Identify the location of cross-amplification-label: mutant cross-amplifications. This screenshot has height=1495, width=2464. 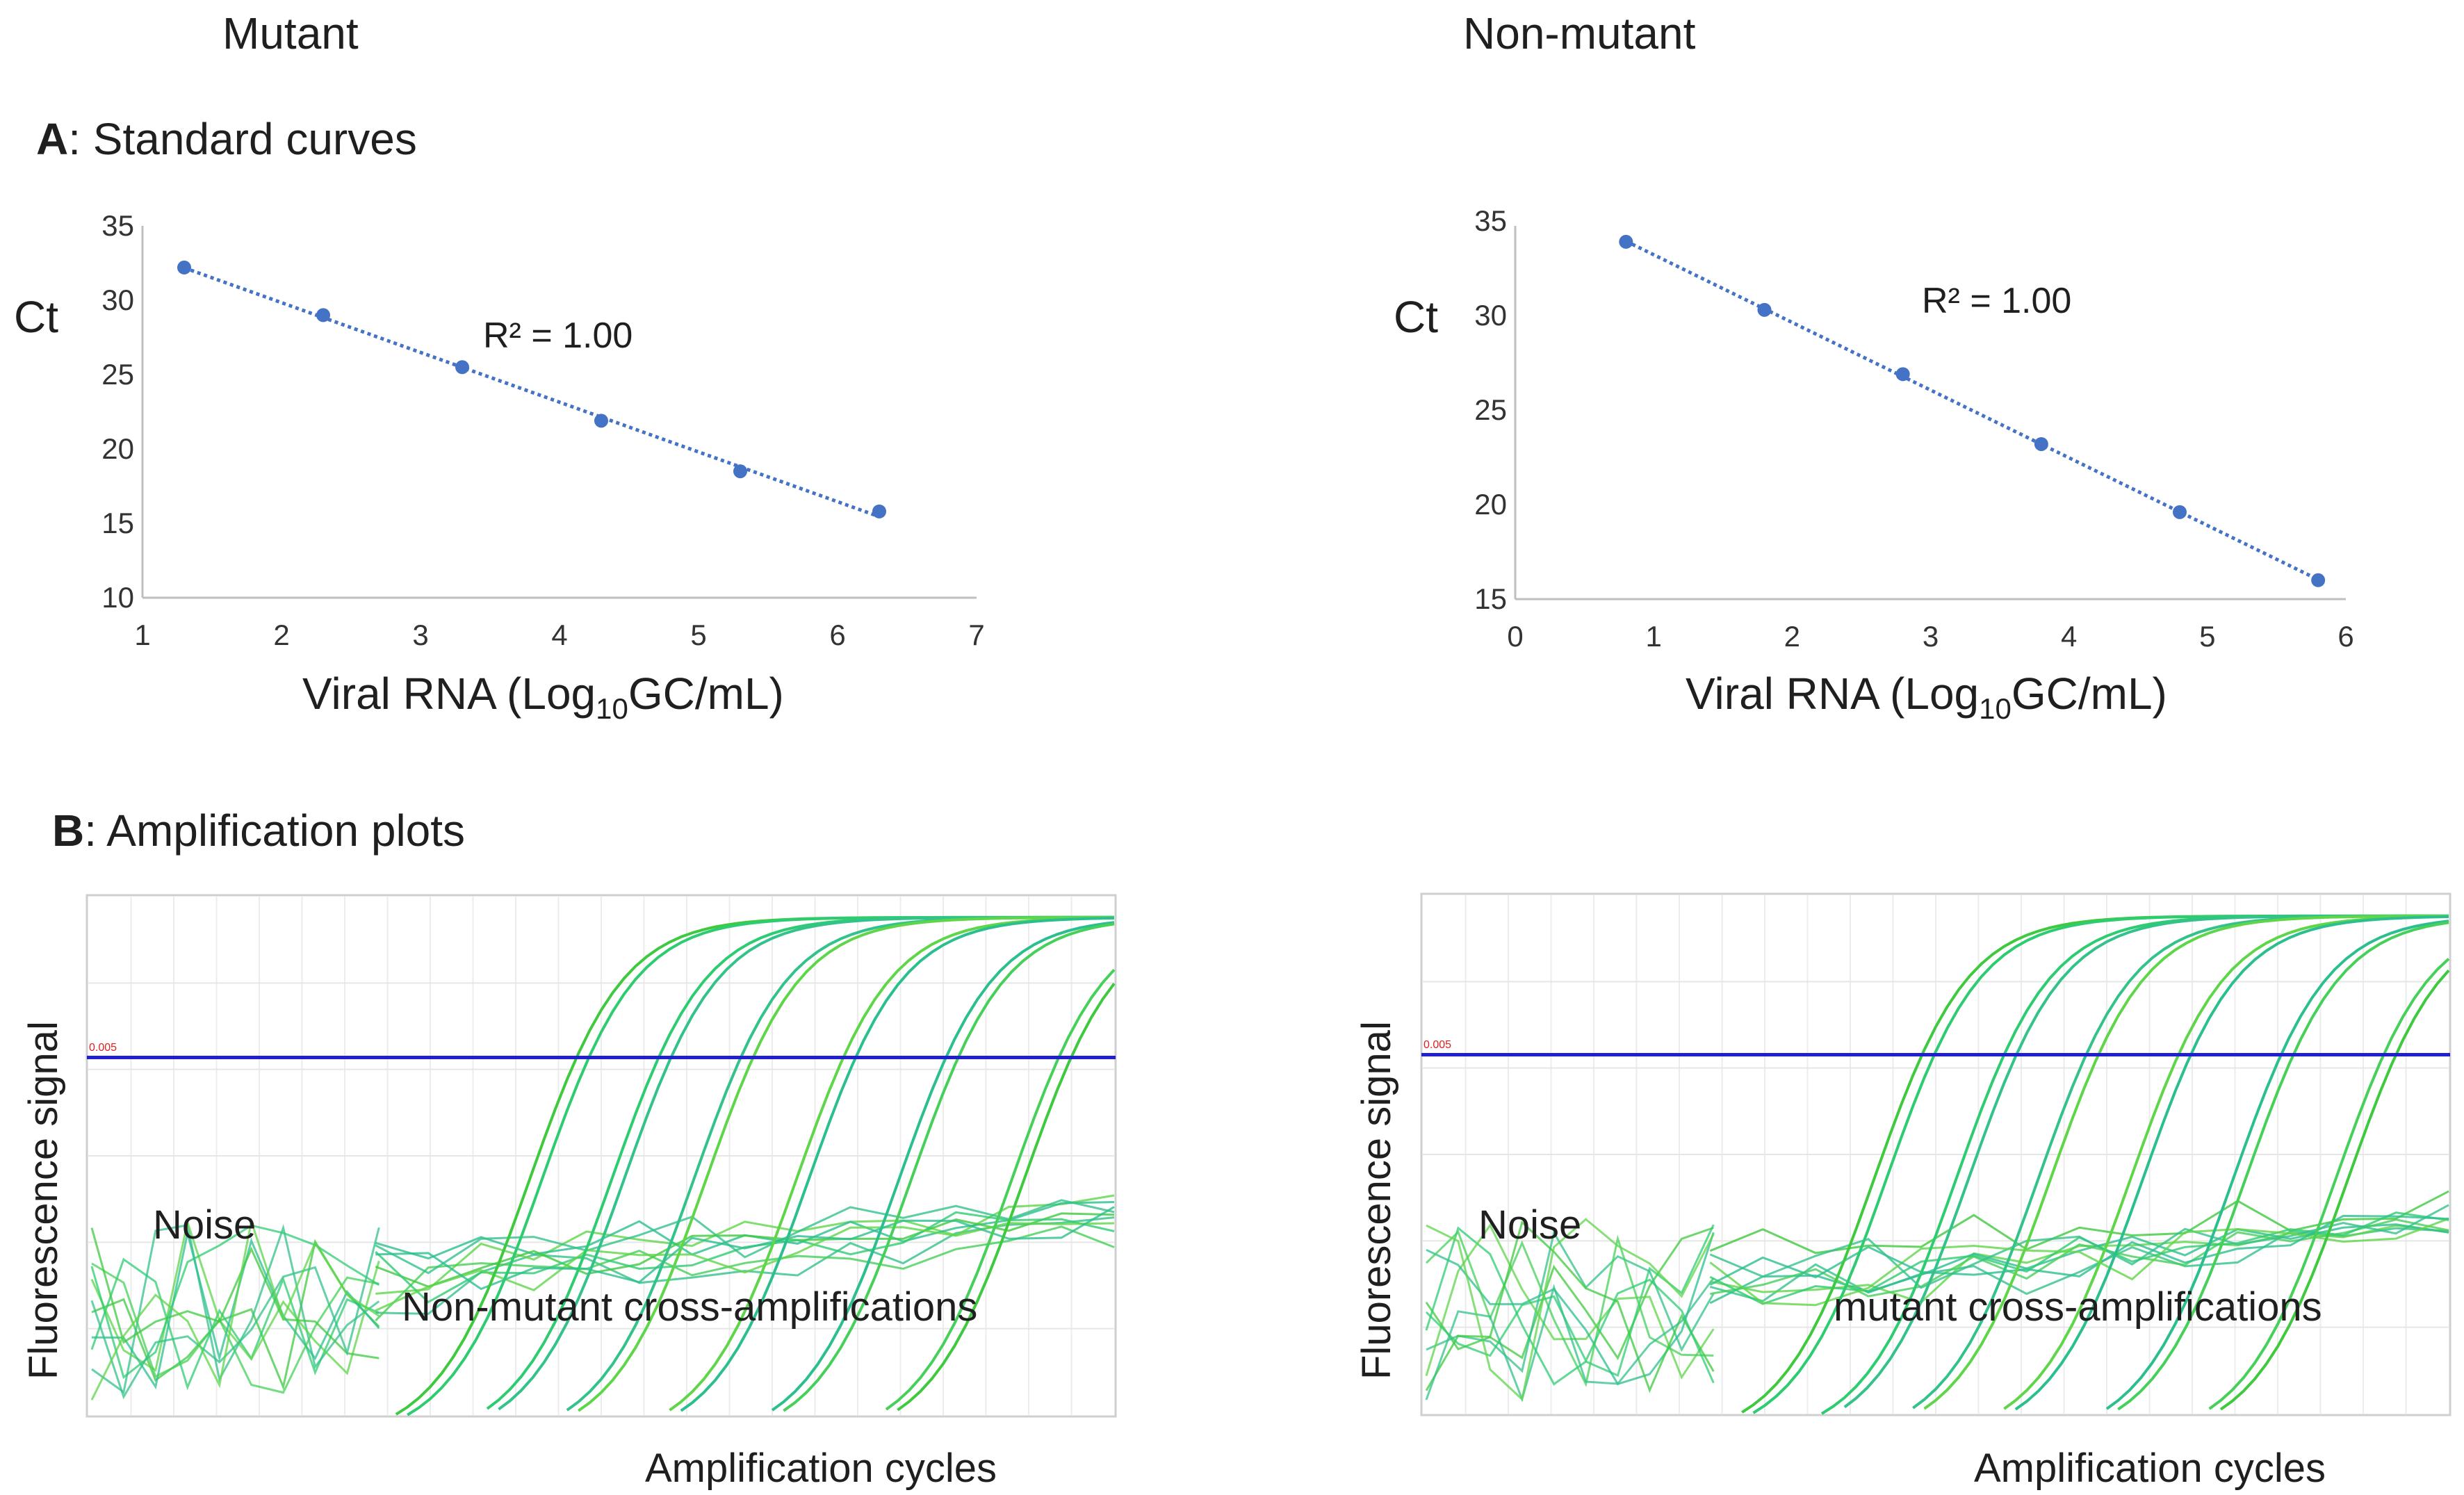
(2078, 1307).